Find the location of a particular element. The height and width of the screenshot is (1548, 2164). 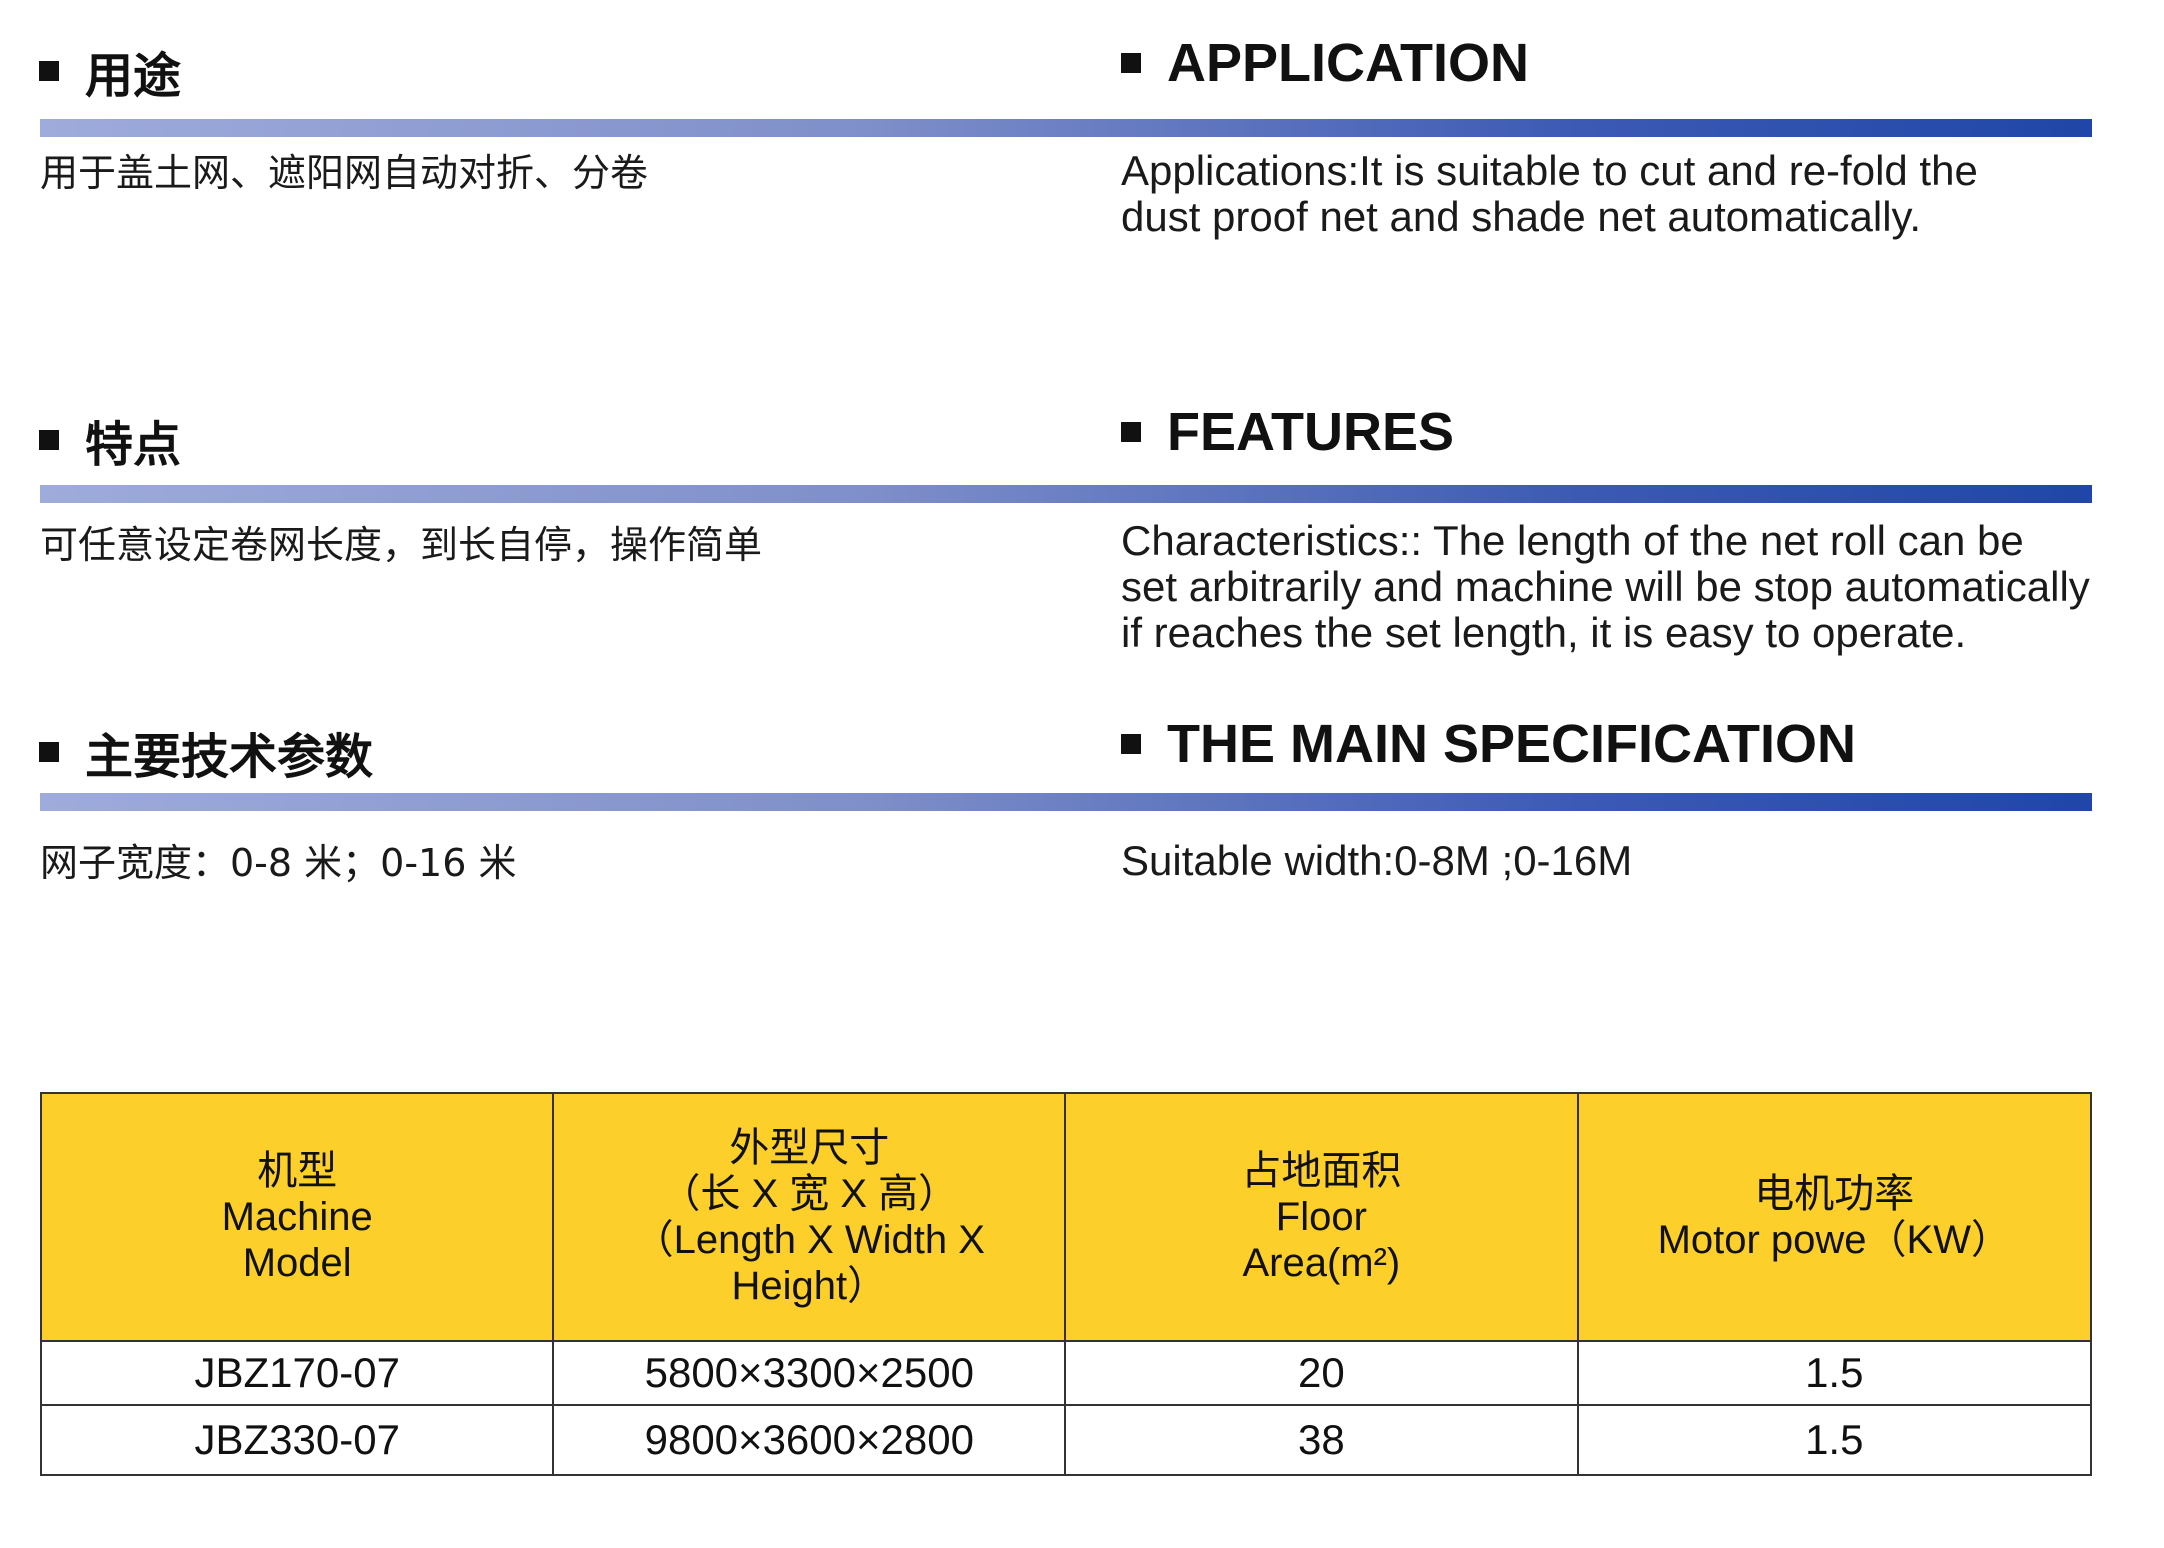

header-line: Area(m²) is located at coordinates (1321, 1263).